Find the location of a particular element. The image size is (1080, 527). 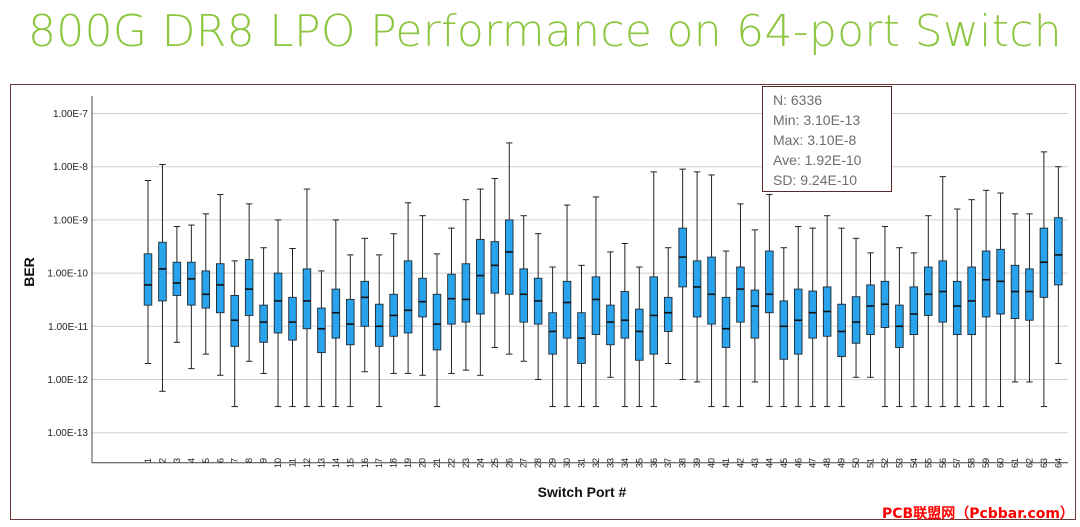

x-tick-label: 40 is located at coordinates (712, 463).